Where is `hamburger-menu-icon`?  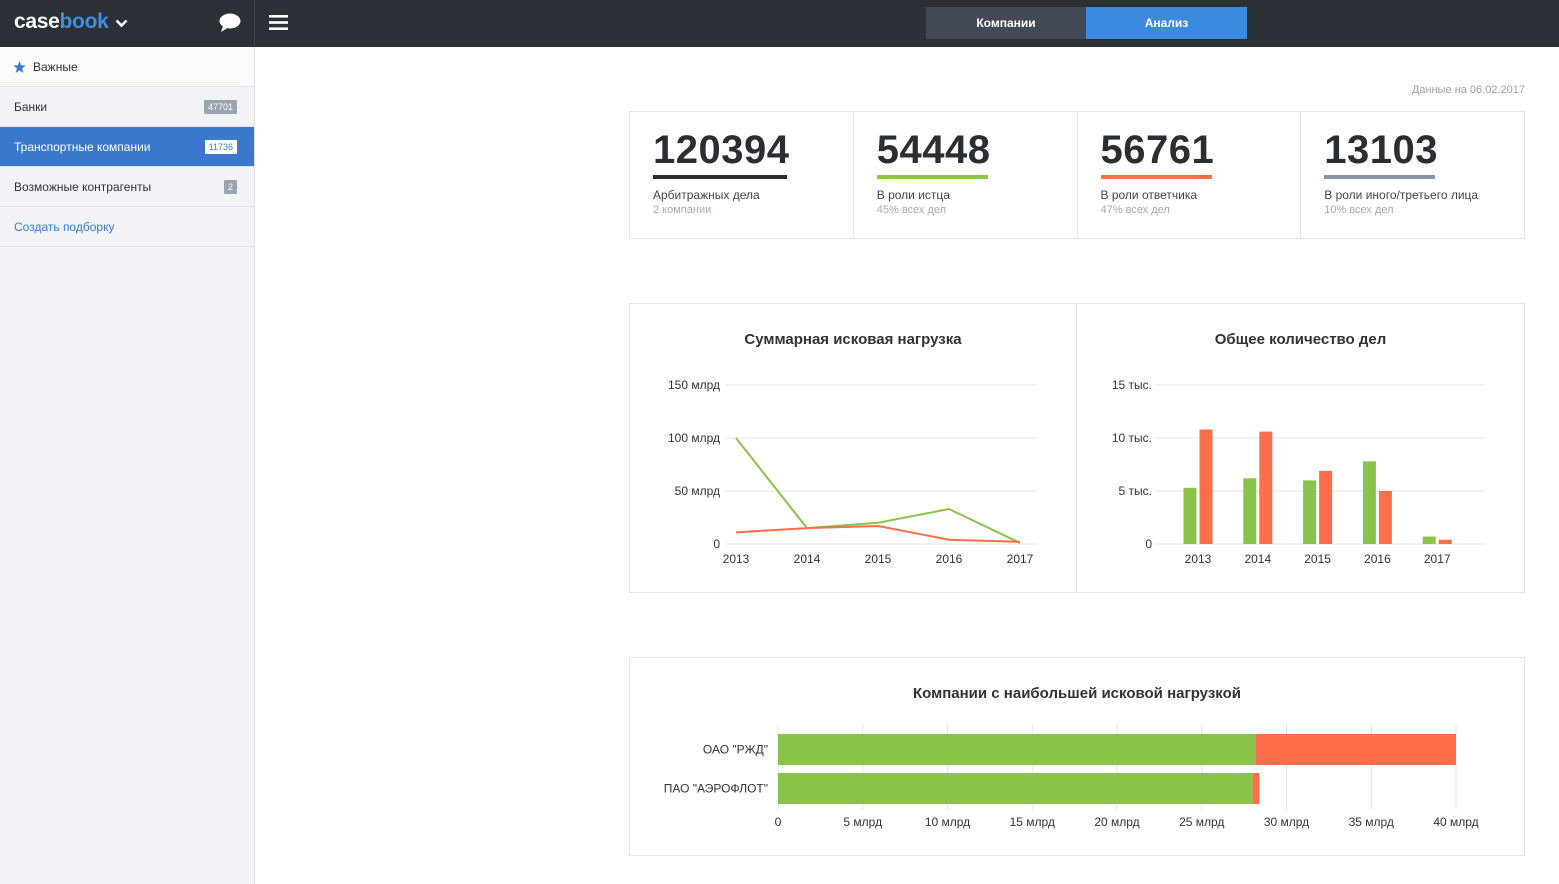
hamburger-menu-icon is located at coordinates (278, 22).